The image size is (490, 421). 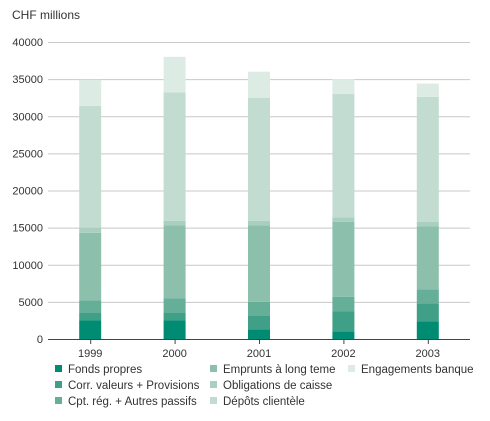 I want to click on y-tick-label: 20000, so click(x=27, y=192).